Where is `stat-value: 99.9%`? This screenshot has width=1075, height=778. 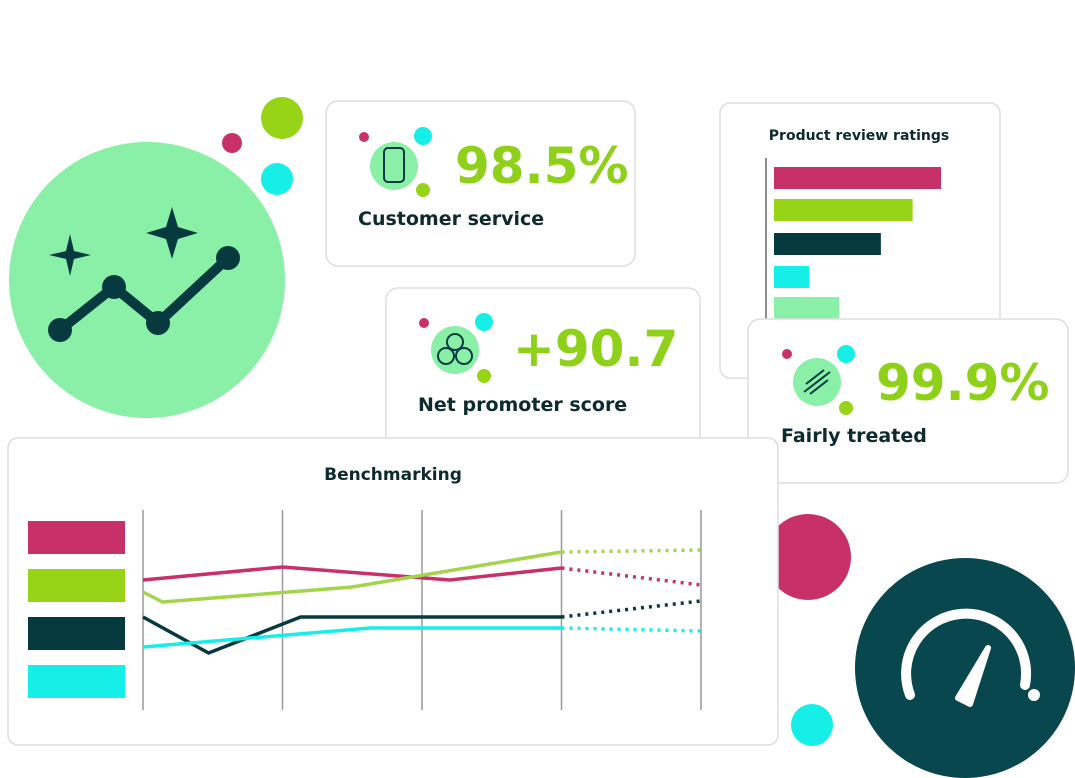
stat-value: 99.9% is located at coordinates (962, 383).